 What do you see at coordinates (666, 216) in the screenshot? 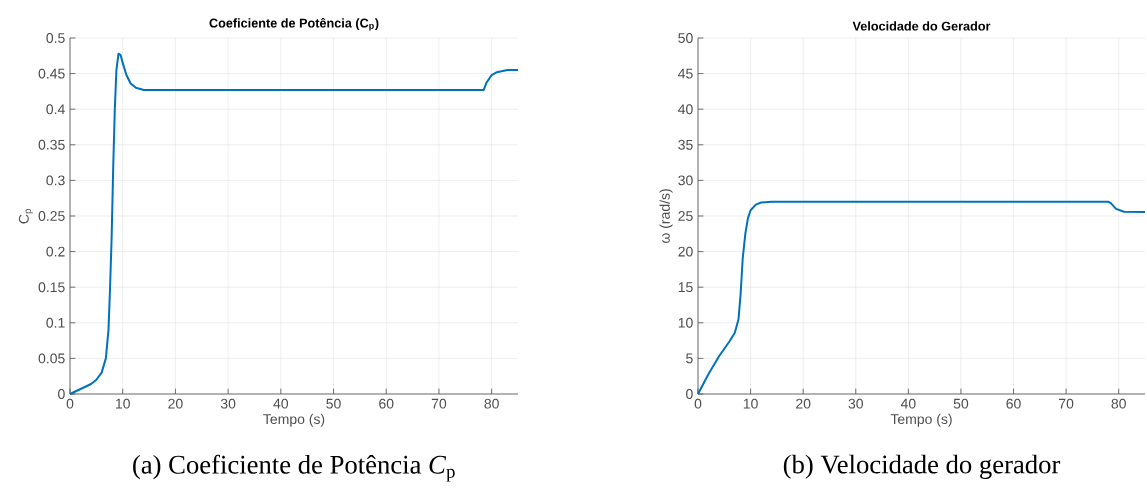
I see `y-axis-title: ω (rad/s)` at bounding box center [666, 216].